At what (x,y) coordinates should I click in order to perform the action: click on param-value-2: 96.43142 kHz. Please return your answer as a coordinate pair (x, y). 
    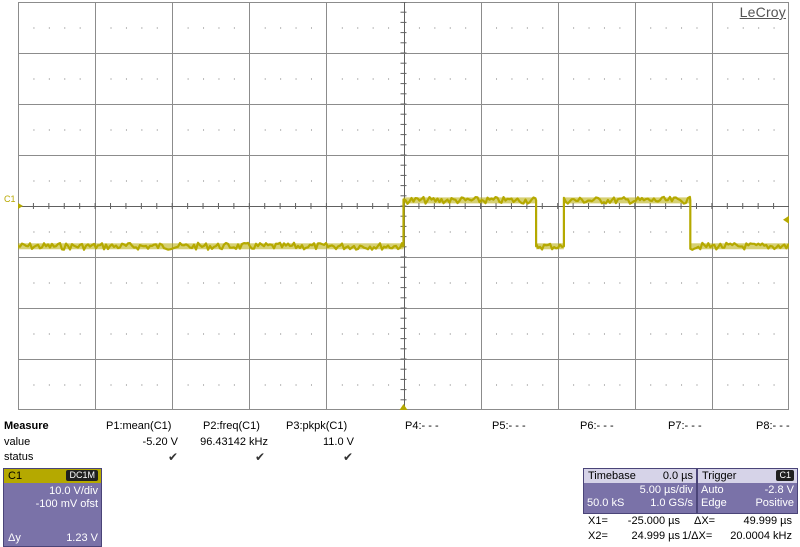
    Looking at the image, I should click on (234, 442).